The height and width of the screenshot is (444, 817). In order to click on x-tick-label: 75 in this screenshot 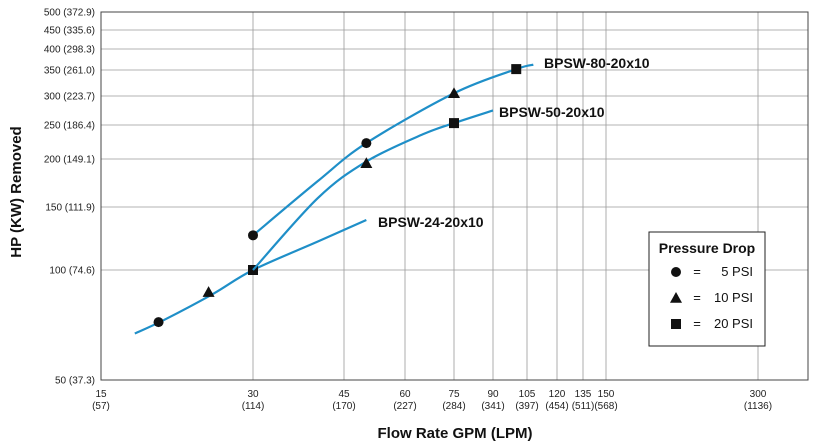, I will do `click(454, 394)`.